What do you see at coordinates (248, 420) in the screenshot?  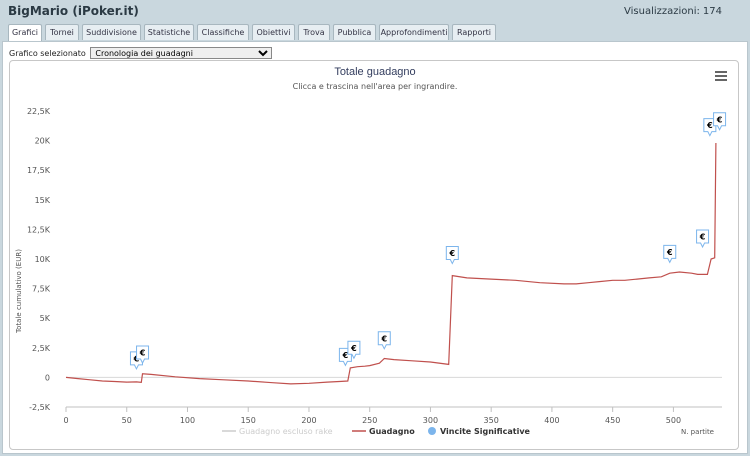 I see `x-tick-label: 150` at bounding box center [248, 420].